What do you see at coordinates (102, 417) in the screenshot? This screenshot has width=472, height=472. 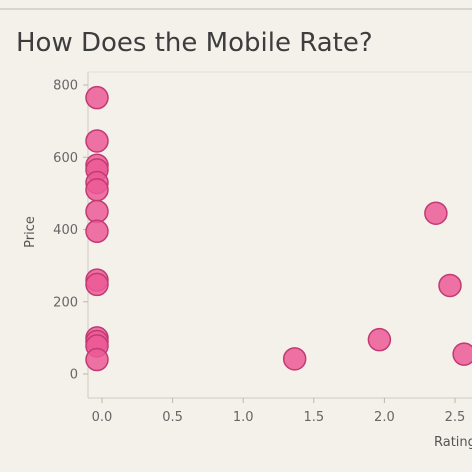 I see `x-tick-label: 0.0` at bounding box center [102, 417].